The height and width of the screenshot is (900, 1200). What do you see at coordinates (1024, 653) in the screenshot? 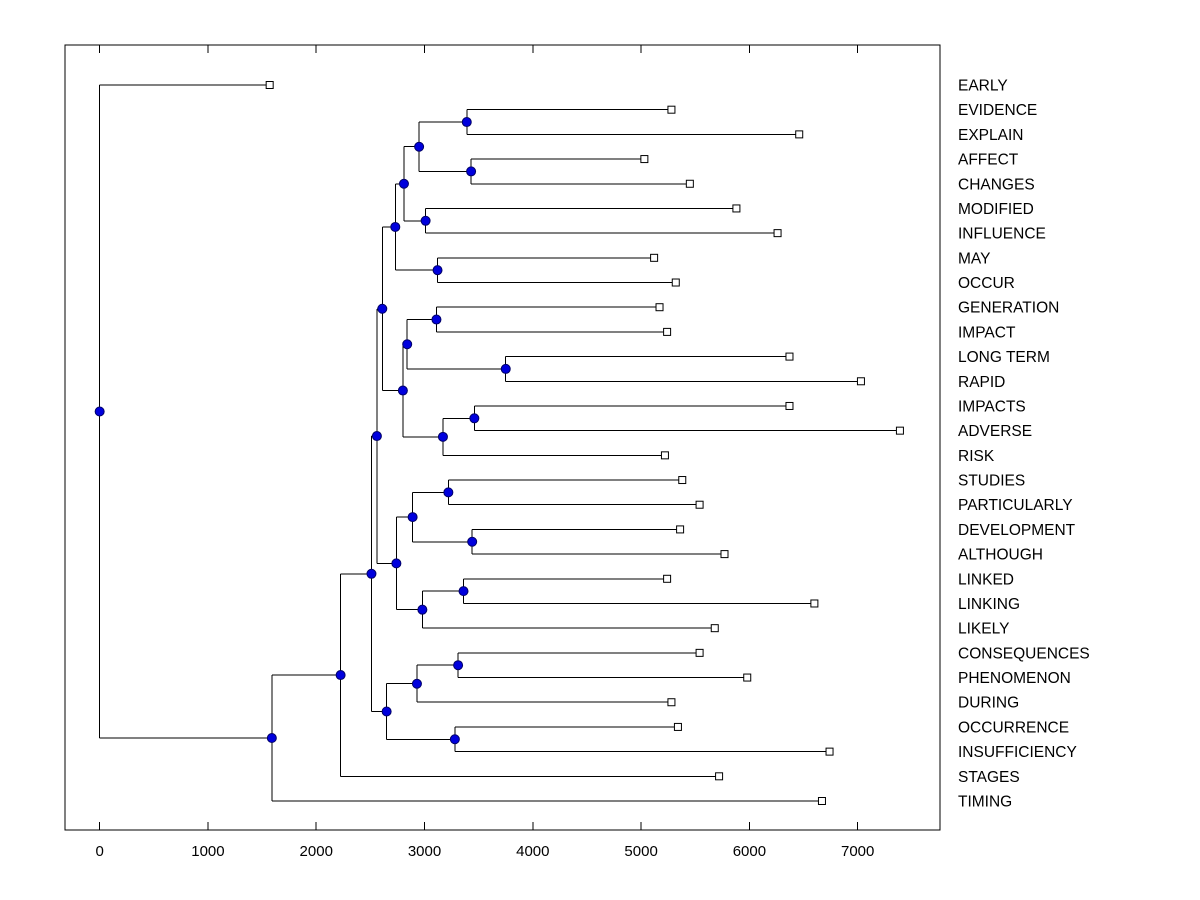
I see `leaf-label: CONSEQUENCES` at bounding box center [1024, 653].